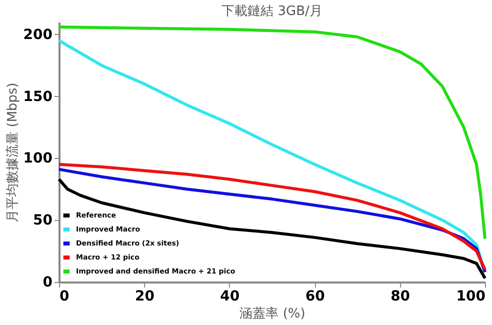  What do you see at coordinates (65, 296) in the screenshot?
I see `x-tick-label: 0` at bounding box center [65, 296].